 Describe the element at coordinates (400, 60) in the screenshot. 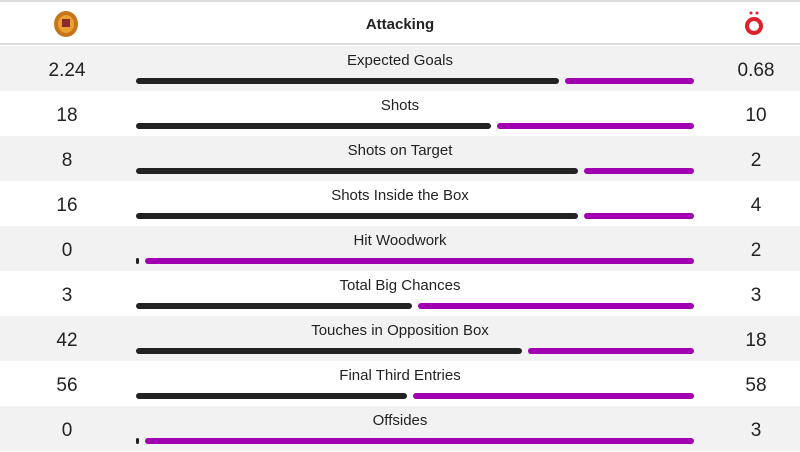

I see `stat-label: Expected Goals` at that location.